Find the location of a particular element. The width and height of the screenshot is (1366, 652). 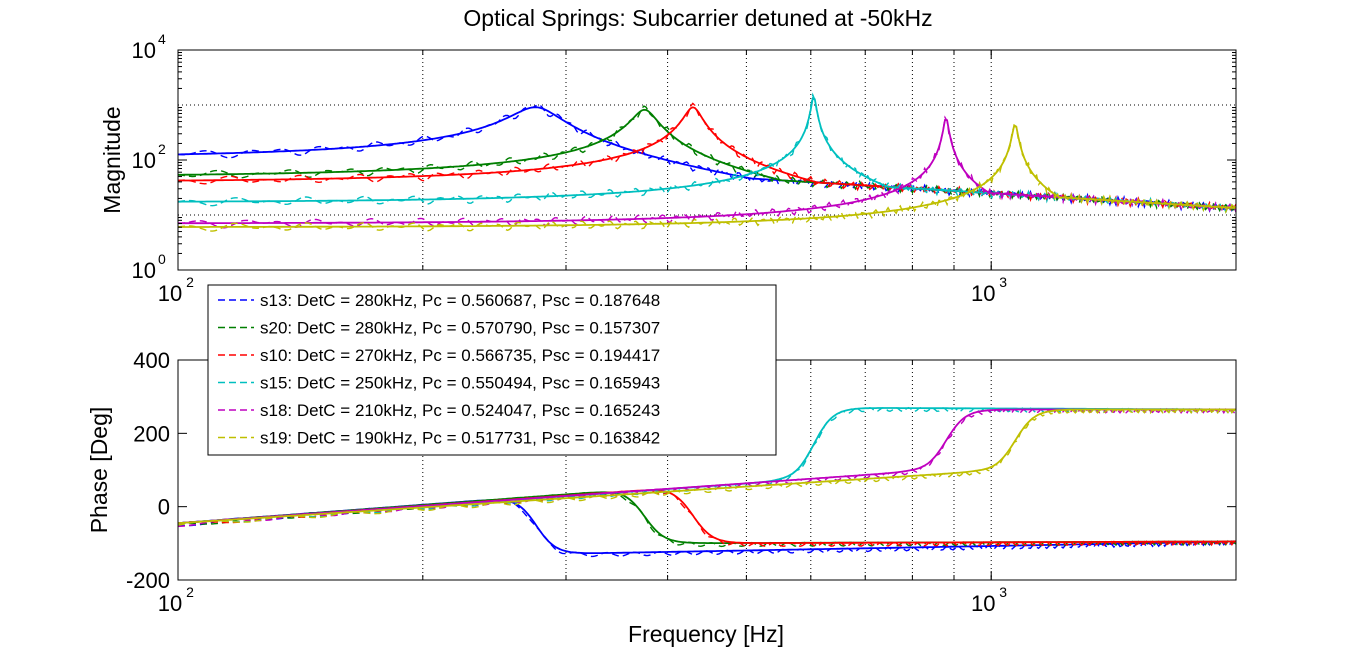

phase-ylabel: Phase [Deg] is located at coordinates (99, 470).